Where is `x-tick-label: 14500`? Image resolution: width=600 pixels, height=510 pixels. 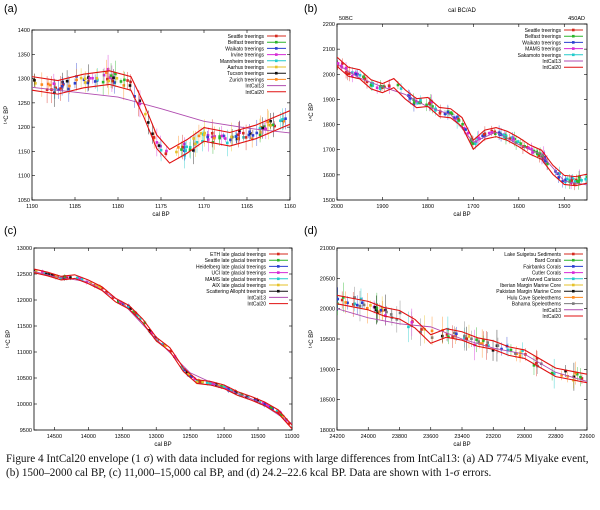 x-tick-label: 14500 is located at coordinates (54, 437).